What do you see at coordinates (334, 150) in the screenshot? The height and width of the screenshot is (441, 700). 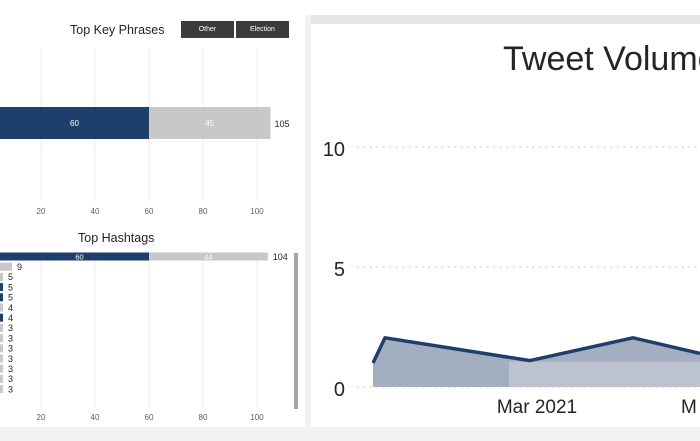 I see `tweet-volume-y-tick: 10` at bounding box center [334, 150].